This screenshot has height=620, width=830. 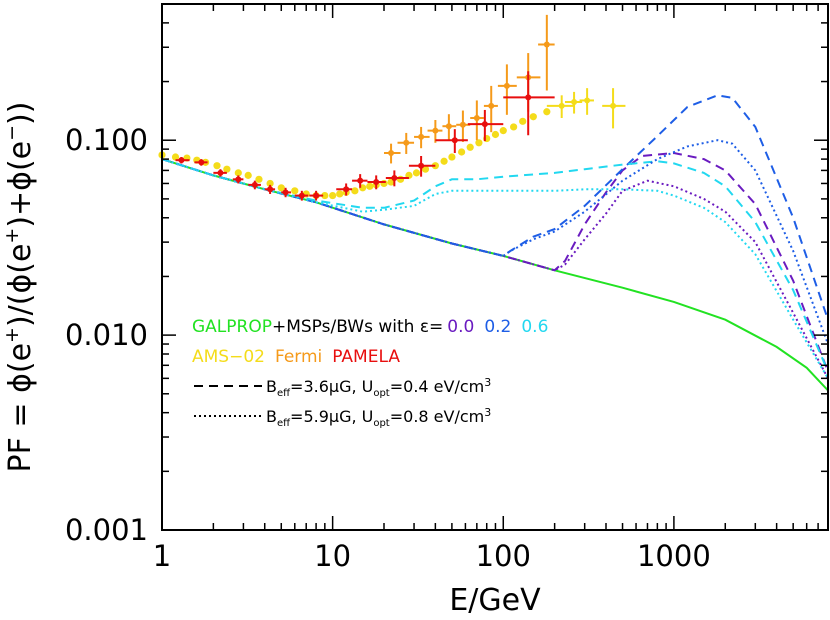 I want to click on x-tick-label-0: 1, so click(x=162, y=556).